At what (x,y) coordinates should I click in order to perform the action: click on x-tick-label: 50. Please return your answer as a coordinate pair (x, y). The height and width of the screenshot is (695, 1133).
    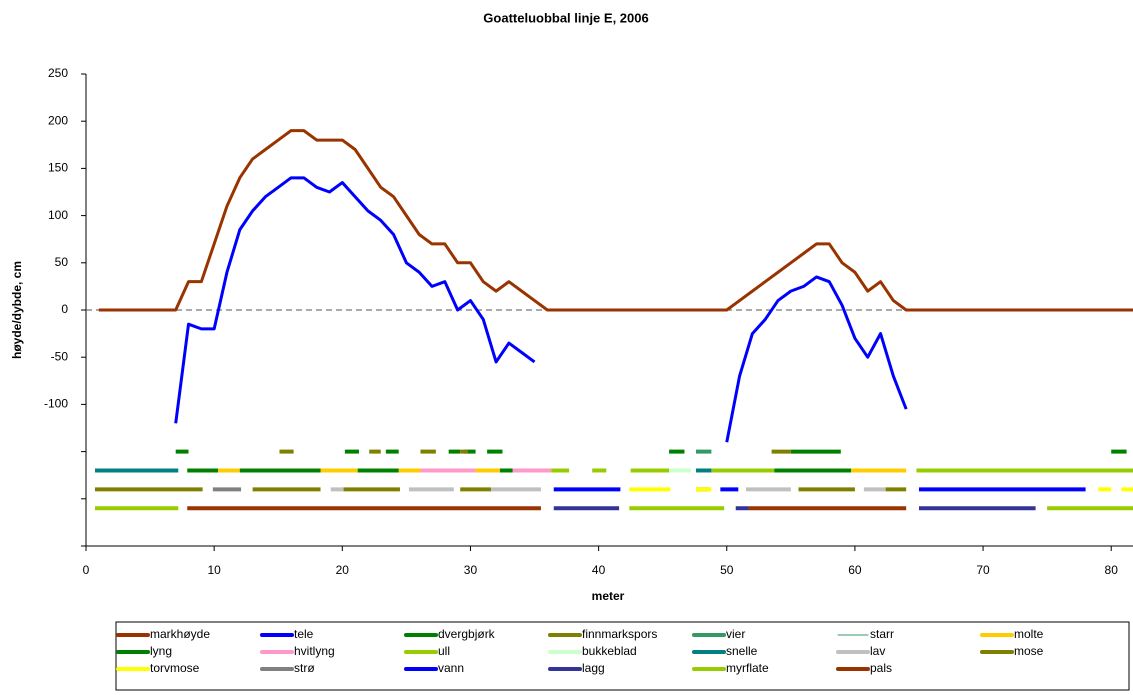
    Looking at the image, I should click on (727, 570).